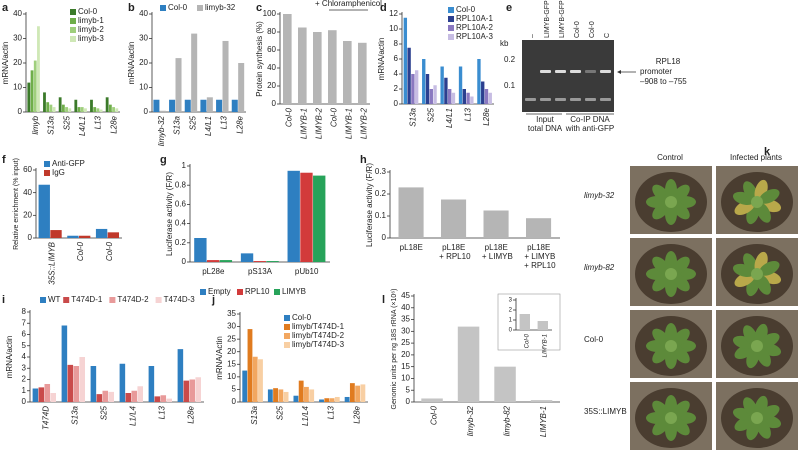  I want to click on panel-letter: i, so click(3, 300).